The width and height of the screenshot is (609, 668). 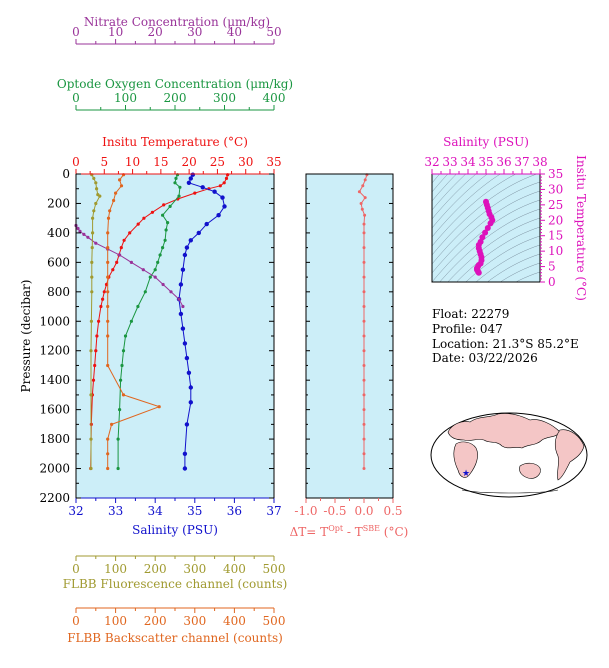 What do you see at coordinates (194, 621) in the screenshot?
I see `backscatter-tick-label: 300` at bounding box center [194, 621].